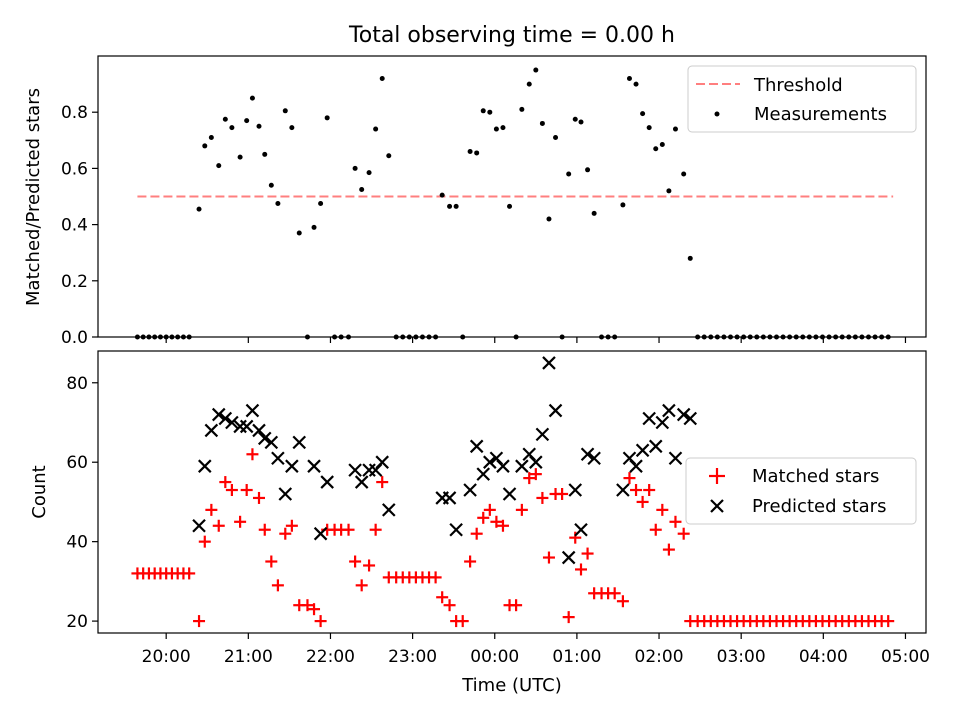 Image resolution: width=960 pixels, height=720 pixels. What do you see at coordinates (801, 491) in the screenshot?
I see `bottom-legend: Matched stars Predicted stars` at bounding box center [801, 491].